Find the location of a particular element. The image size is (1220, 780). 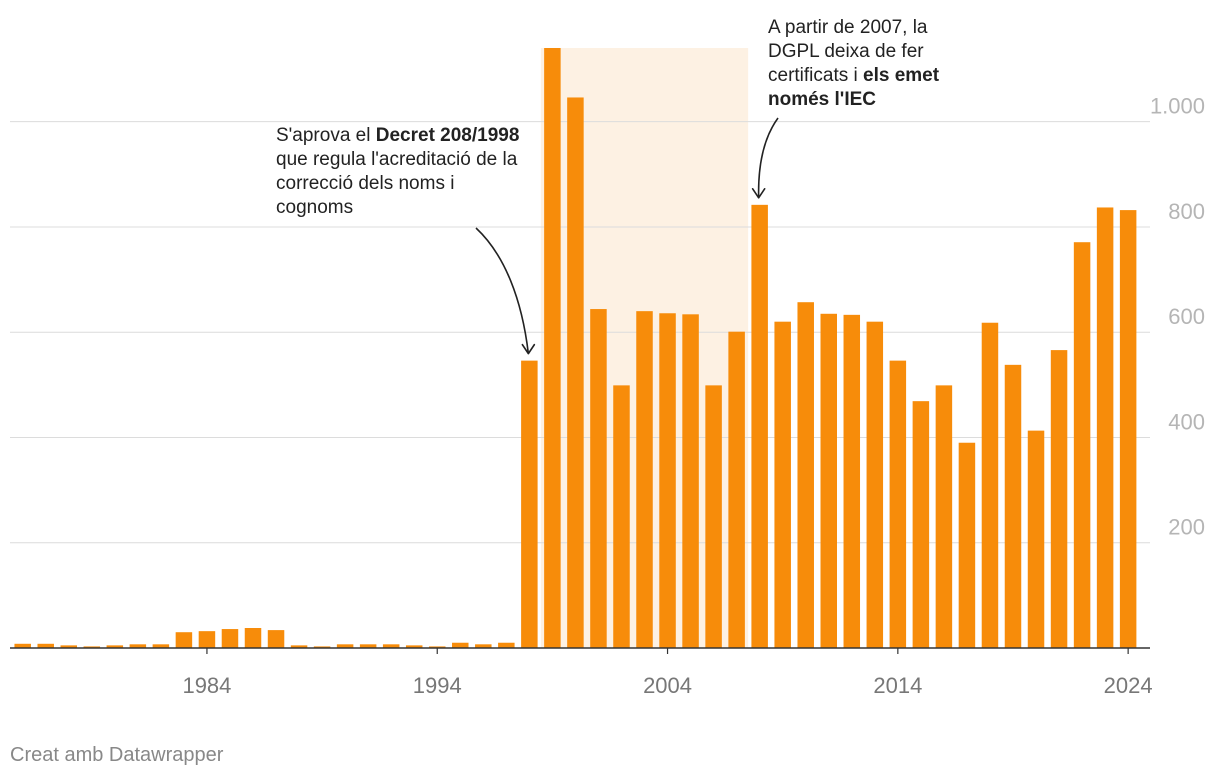

bar-1994 is located at coordinates (437, 647).